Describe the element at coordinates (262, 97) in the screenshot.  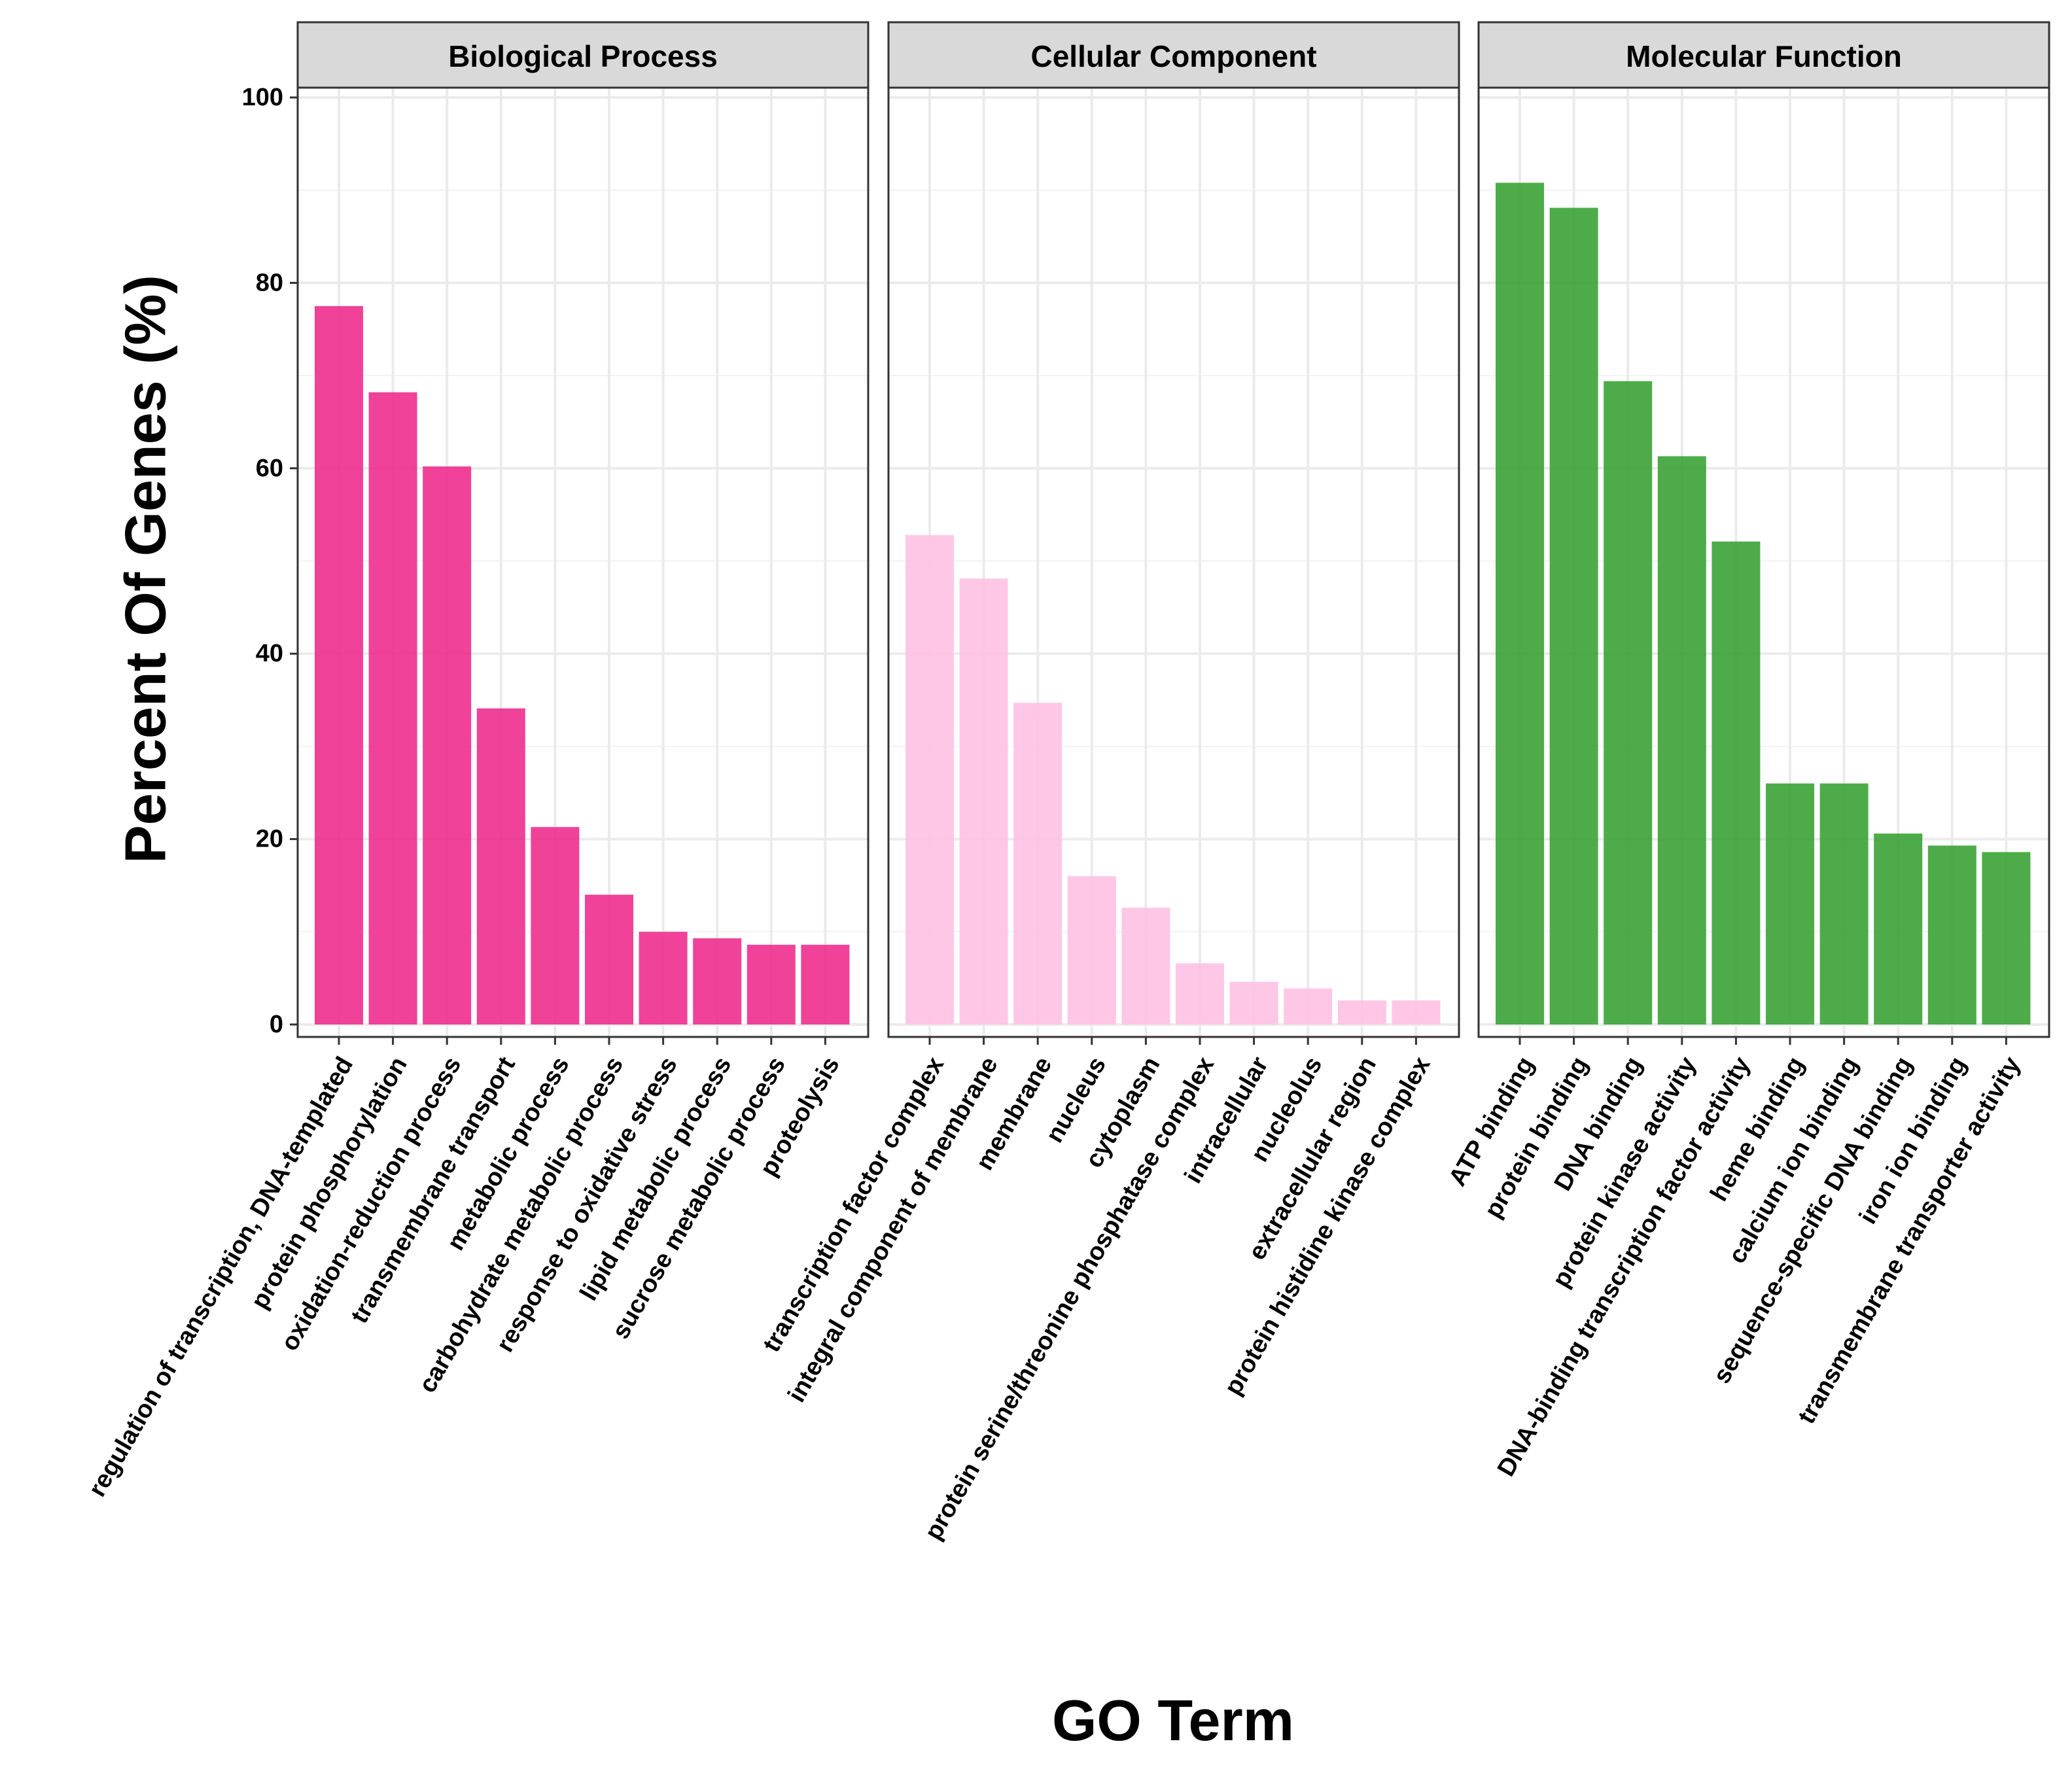
I see `y-tick-label: 100` at that location.